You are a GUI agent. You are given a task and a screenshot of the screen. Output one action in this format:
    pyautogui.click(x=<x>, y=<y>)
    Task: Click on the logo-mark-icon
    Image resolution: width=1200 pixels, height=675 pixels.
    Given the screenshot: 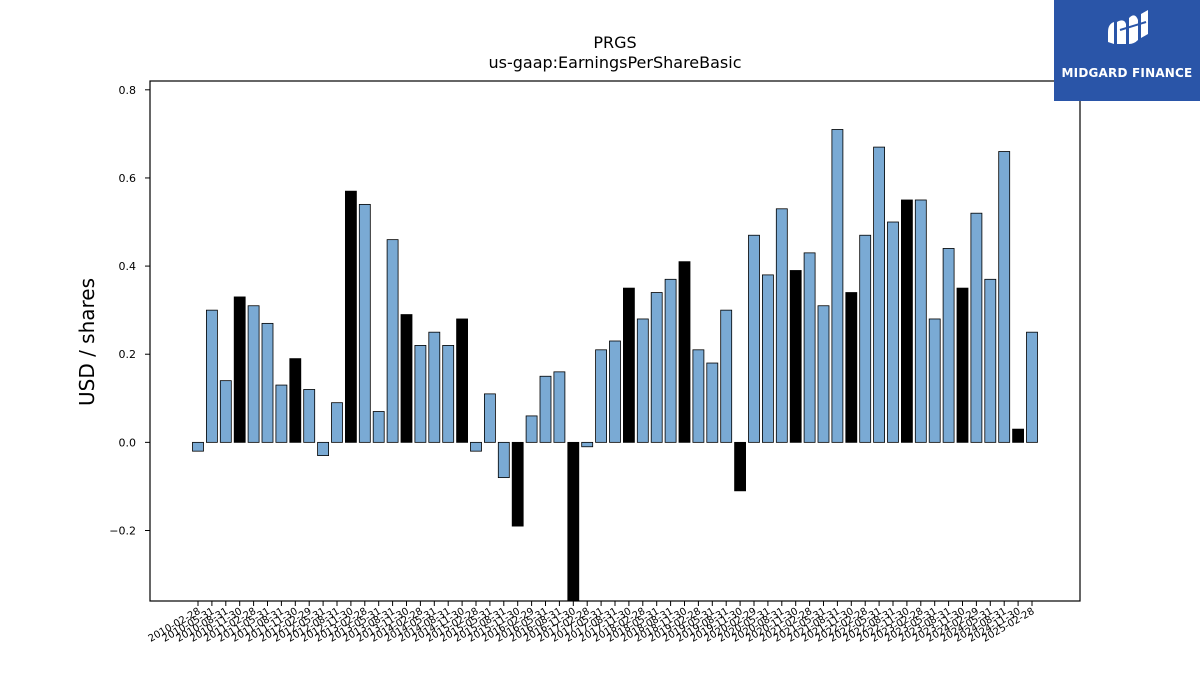 What is the action you would take?
    pyautogui.click(x=1128, y=27)
    